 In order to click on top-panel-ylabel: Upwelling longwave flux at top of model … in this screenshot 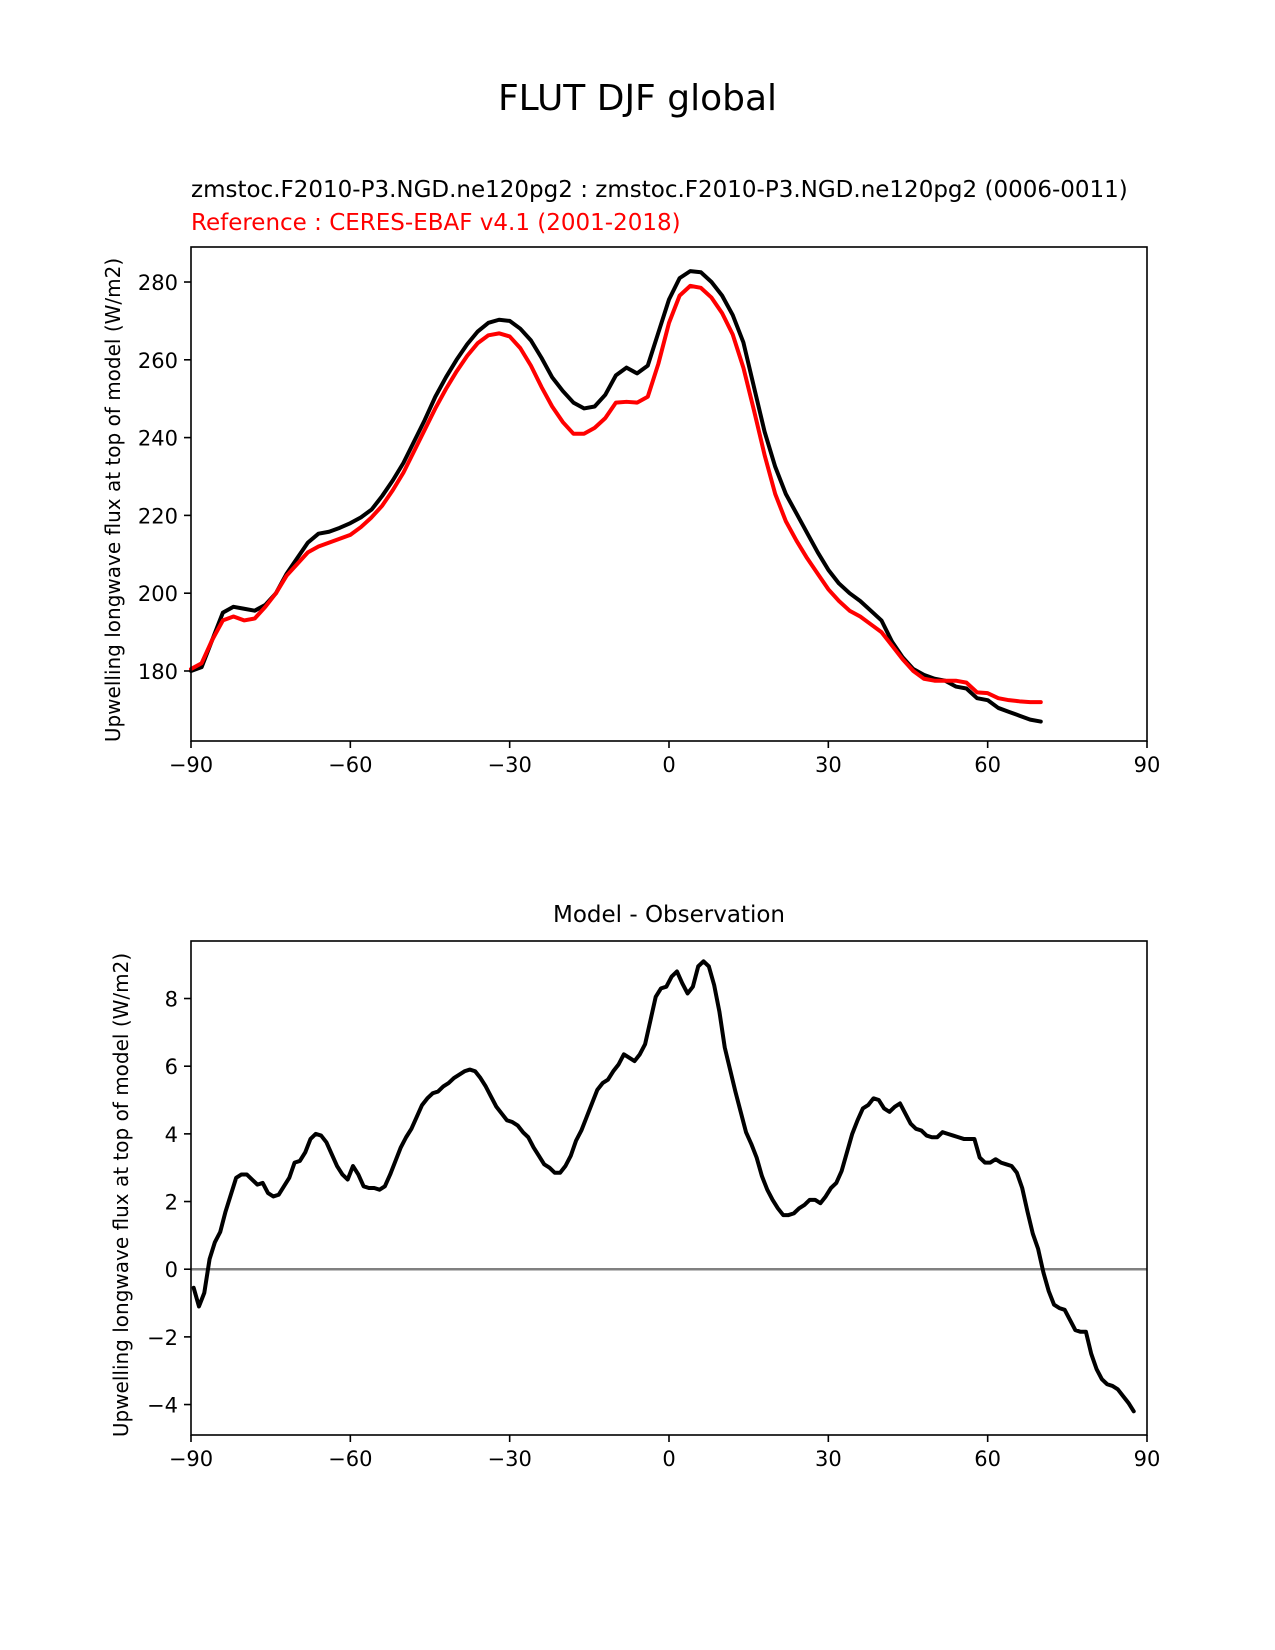, I will do `click(113, 500)`.